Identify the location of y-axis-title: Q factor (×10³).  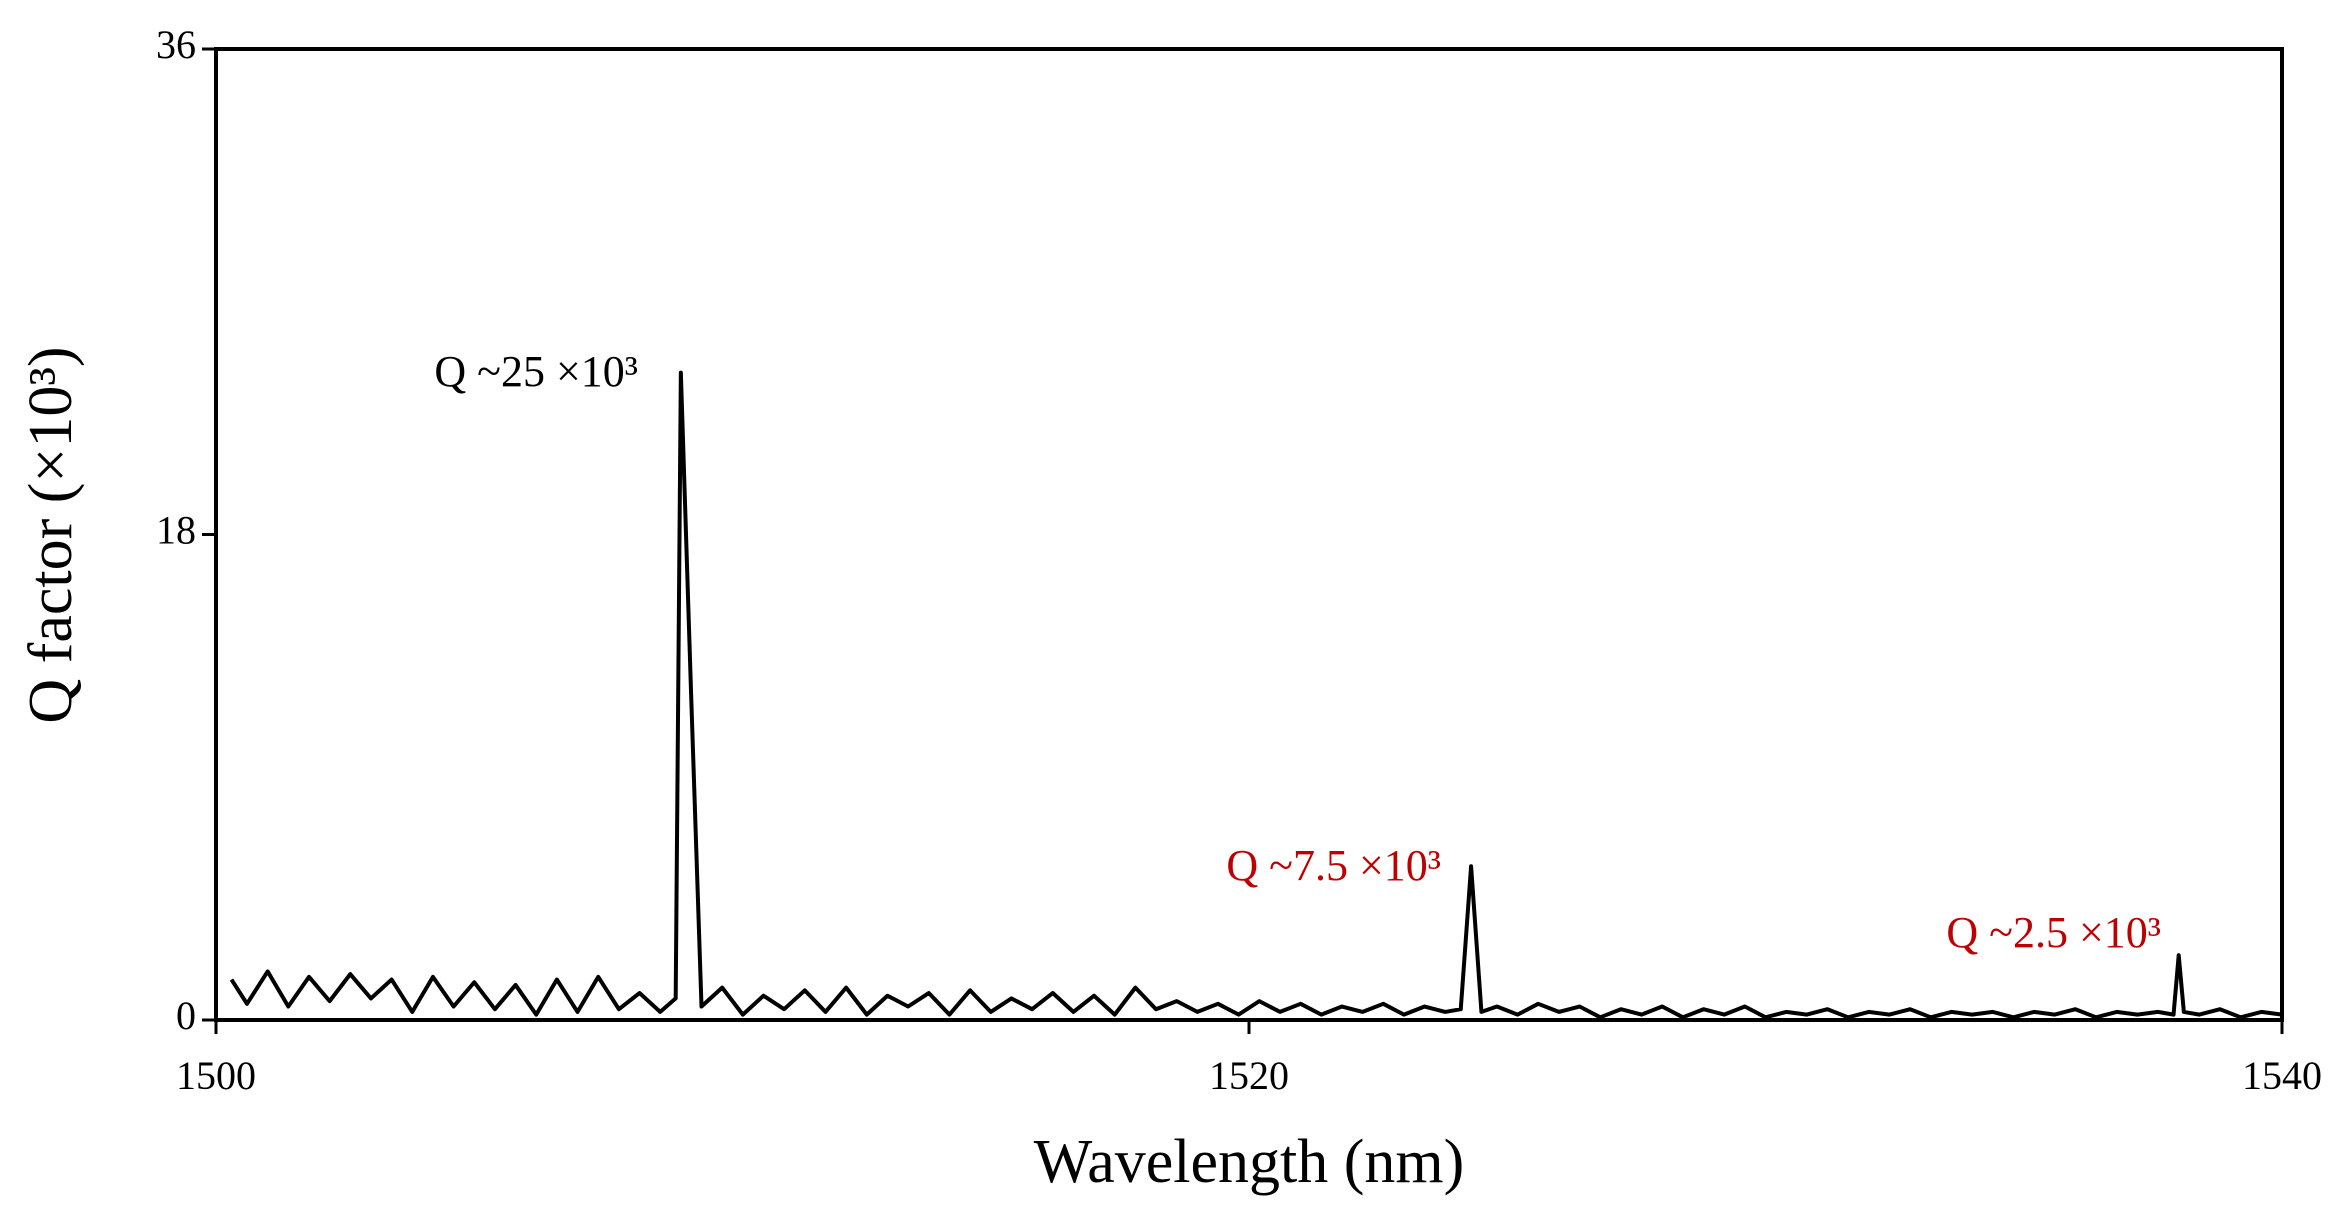
(51, 534).